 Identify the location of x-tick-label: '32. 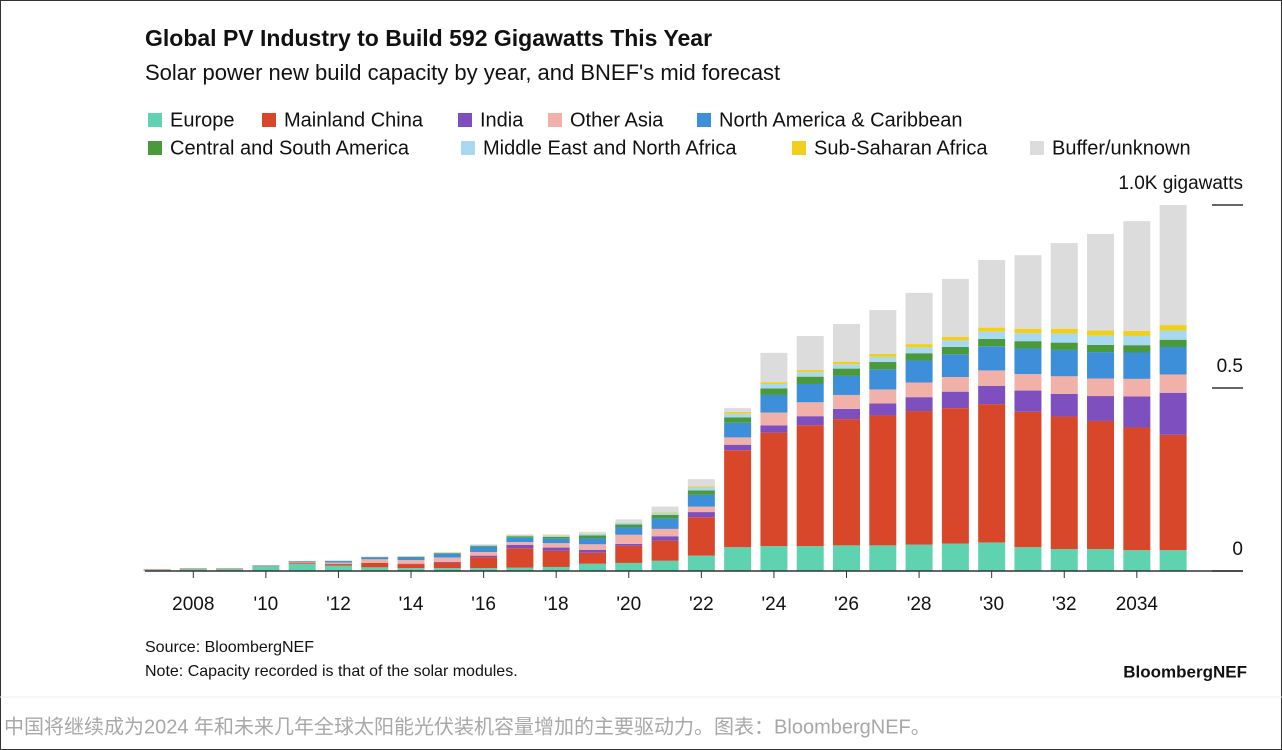
(1064, 604).